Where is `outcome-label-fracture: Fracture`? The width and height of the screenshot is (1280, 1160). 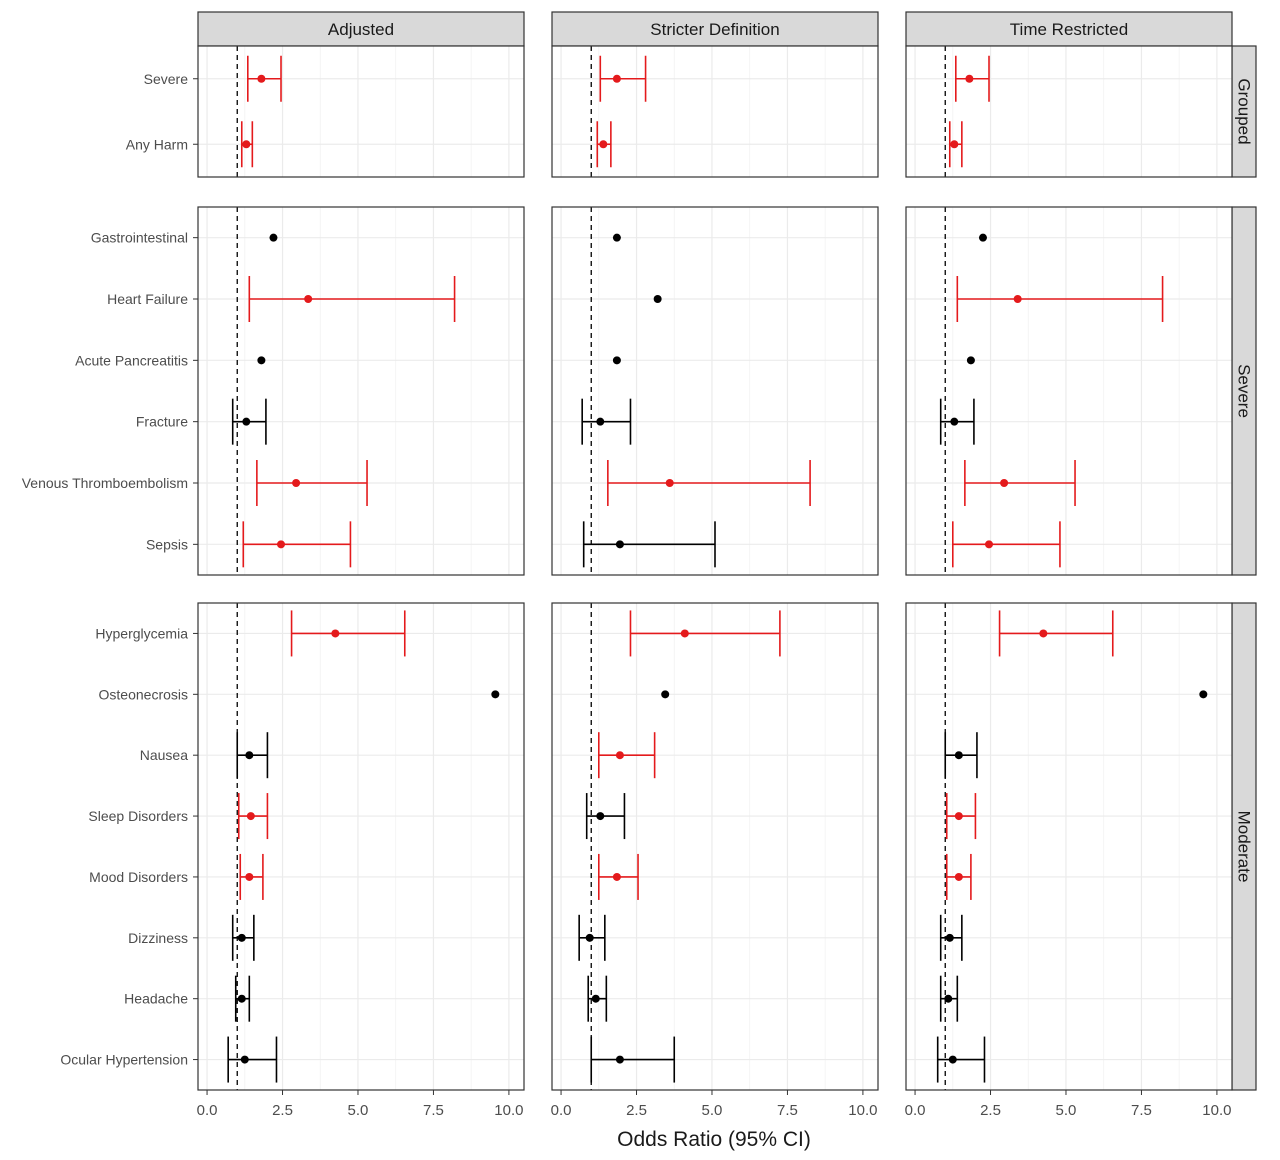 outcome-label-fracture: Fracture is located at coordinates (162, 422).